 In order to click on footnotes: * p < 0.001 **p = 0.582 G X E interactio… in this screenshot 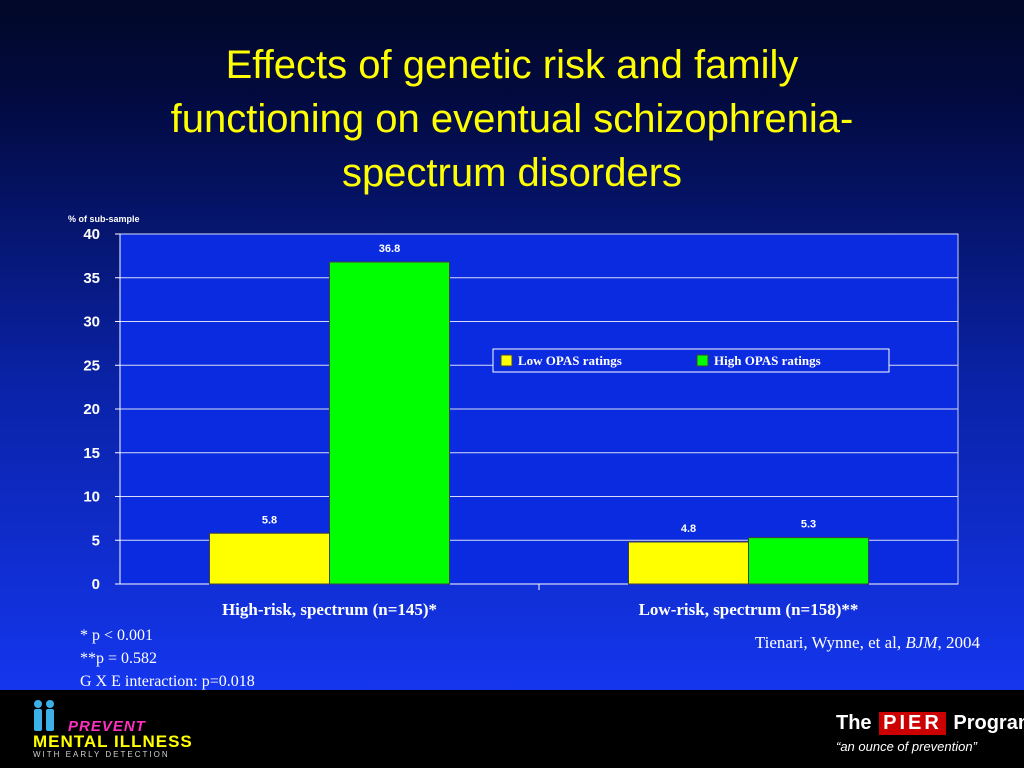, I will do `click(167, 658)`.